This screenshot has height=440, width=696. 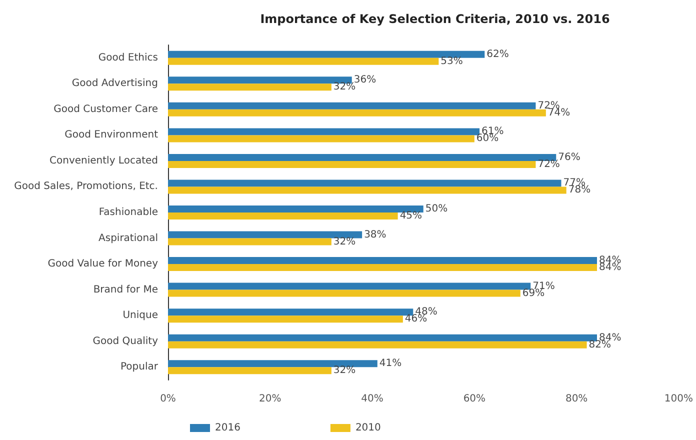 I want to click on data-label: 45%, so click(x=411, y=216).